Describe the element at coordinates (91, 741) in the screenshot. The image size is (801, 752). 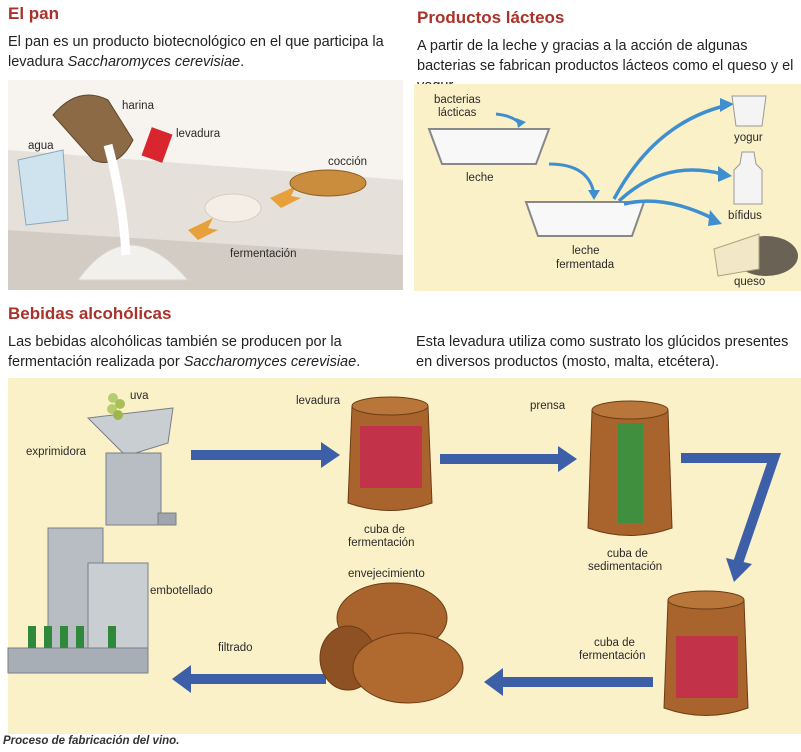
I see `figure-caption: Proceso de fabricación del vino.` at that location.